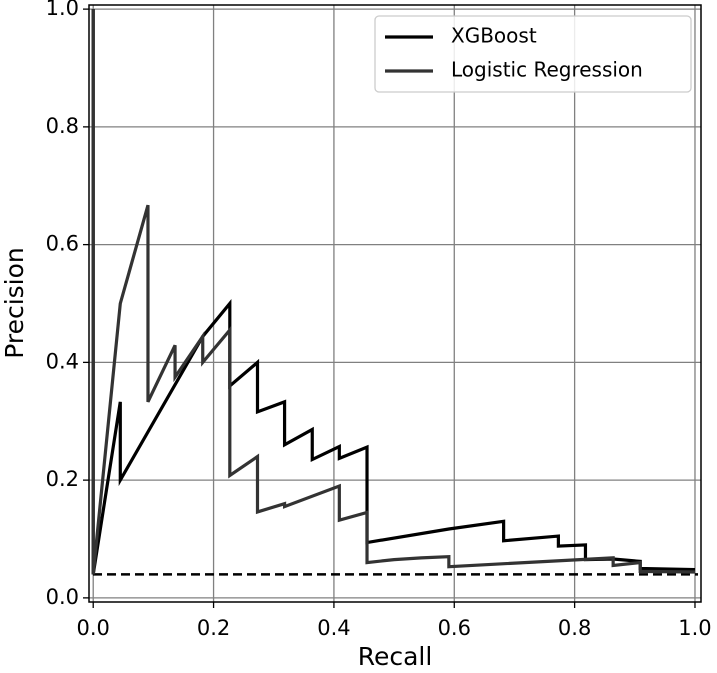 This screenshot has width=717, height=673. I want to click on y-tick-label: 0.6, so click(62, 244).